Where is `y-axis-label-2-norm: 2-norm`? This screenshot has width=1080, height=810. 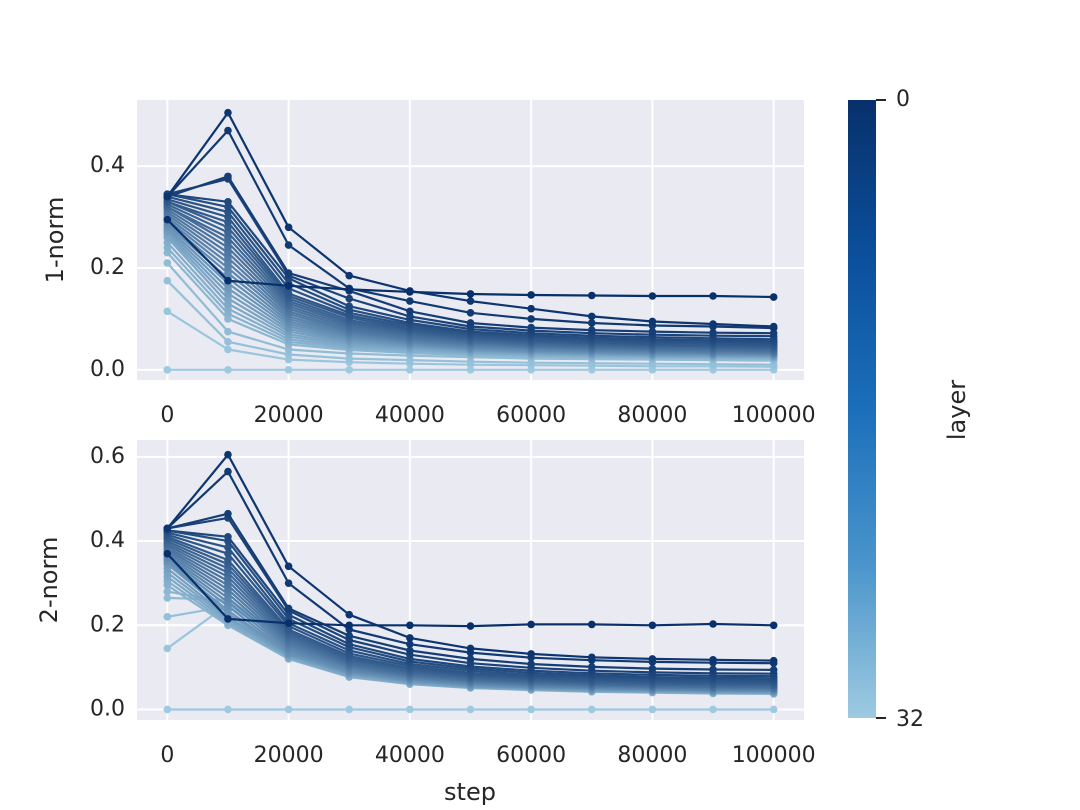 y-axis-label-2-norm: 2-norm is located at coordinates (49, 580).